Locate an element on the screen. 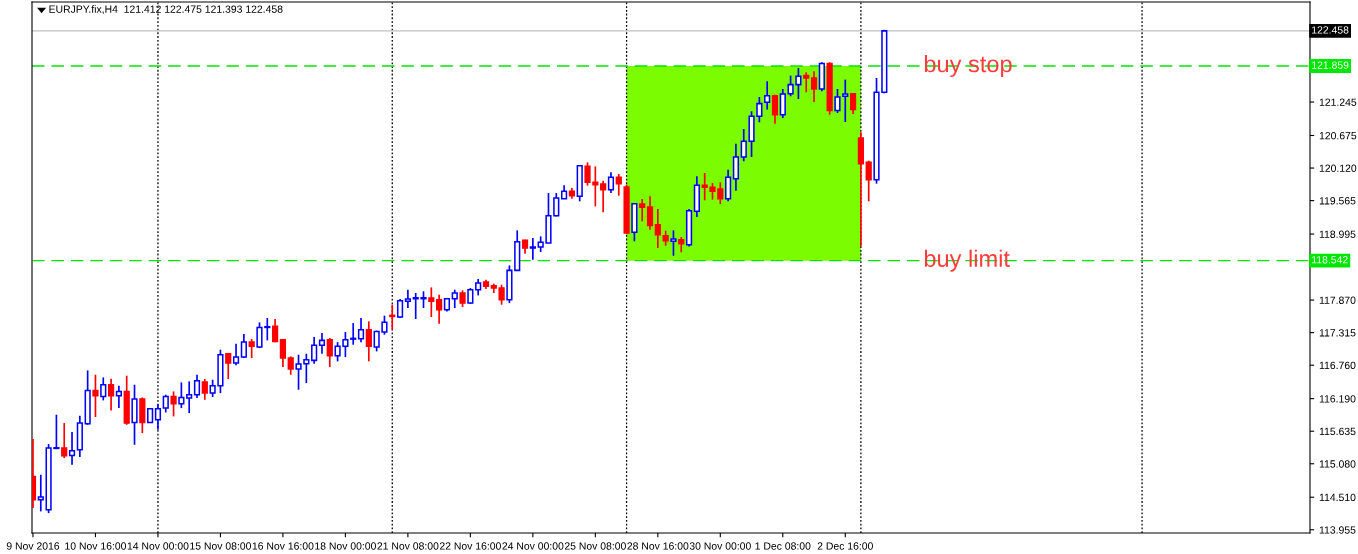 Image resolution: width=1358 pixels, height=554 pixels. y-tick-label: 114.510 is located at coordinates (1337, 497).